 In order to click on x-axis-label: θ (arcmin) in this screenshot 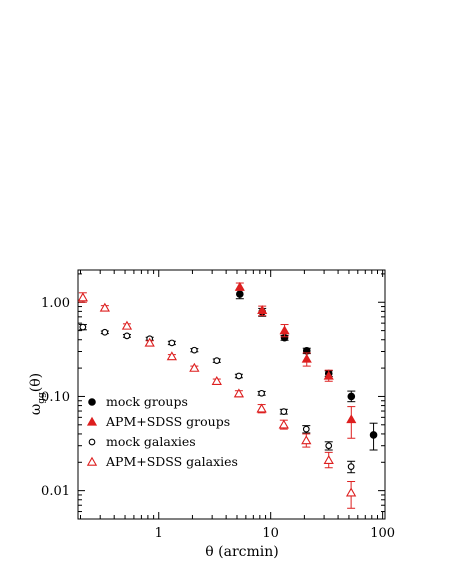, I will do `click(241, 552)`.